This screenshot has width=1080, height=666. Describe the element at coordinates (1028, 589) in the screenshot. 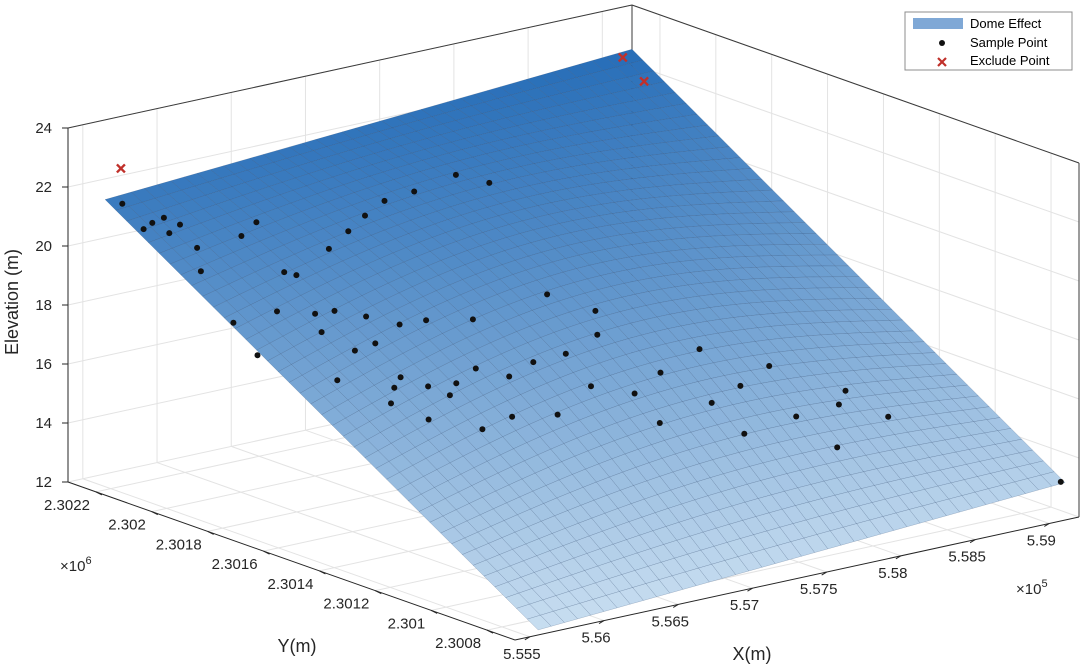

I see `x-exponent-base: ×10` at that location.